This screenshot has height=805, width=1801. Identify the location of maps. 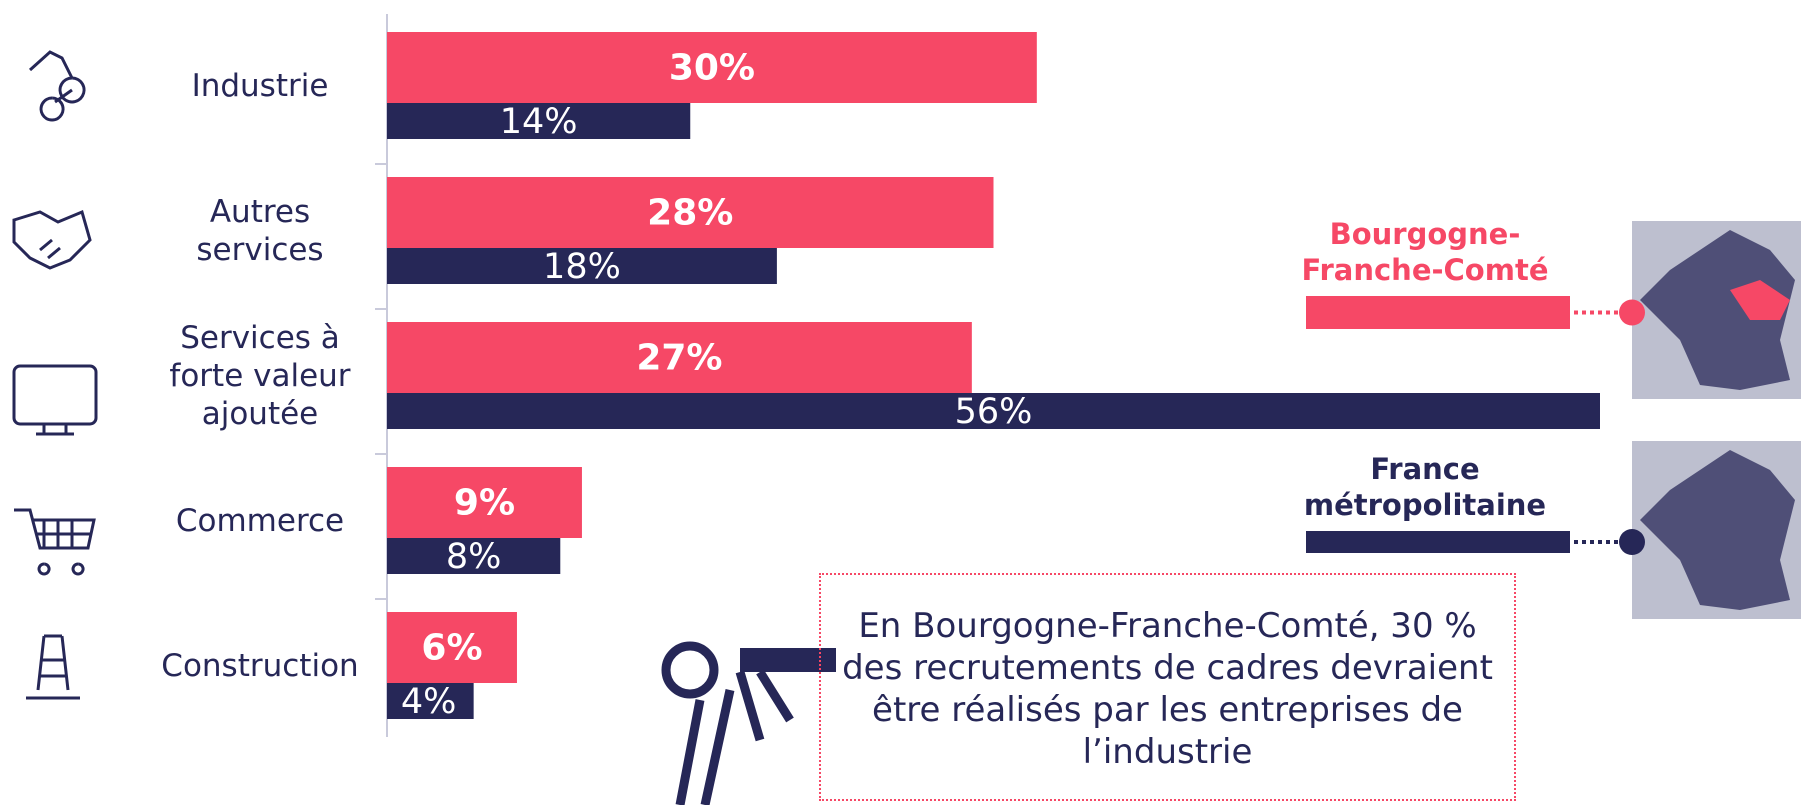
(1716, 420).